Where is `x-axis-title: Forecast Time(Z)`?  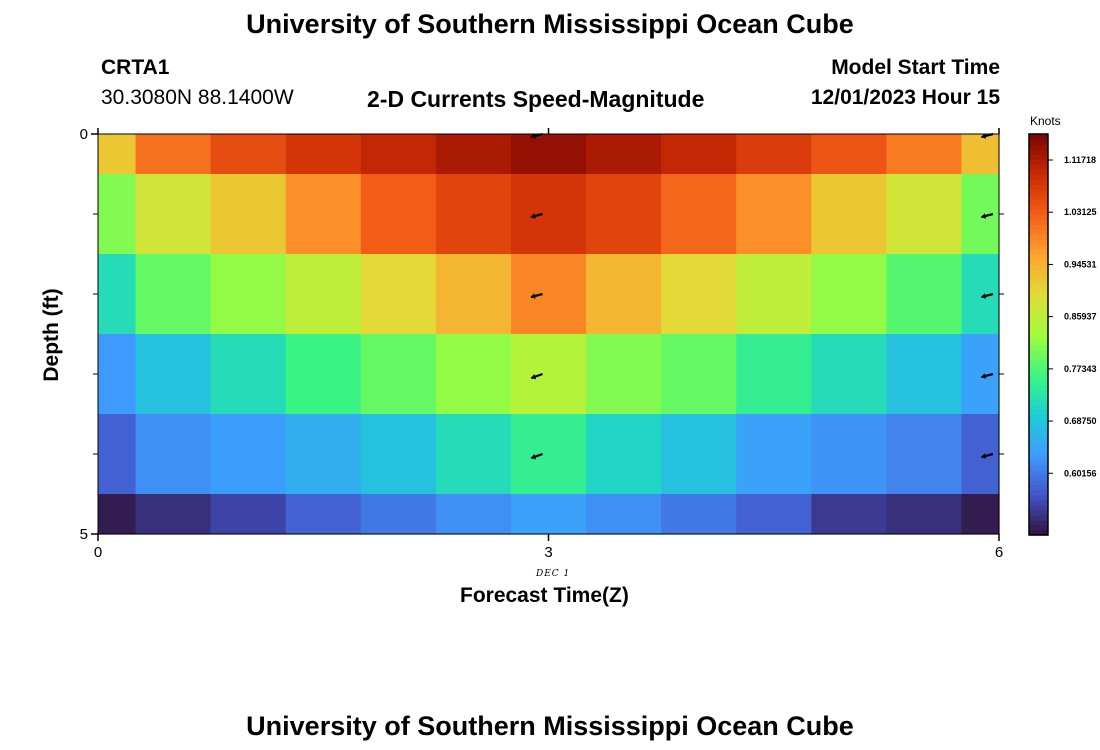
x-axis-title: Forecast Time(Z) is located at coordinates (544, 595).